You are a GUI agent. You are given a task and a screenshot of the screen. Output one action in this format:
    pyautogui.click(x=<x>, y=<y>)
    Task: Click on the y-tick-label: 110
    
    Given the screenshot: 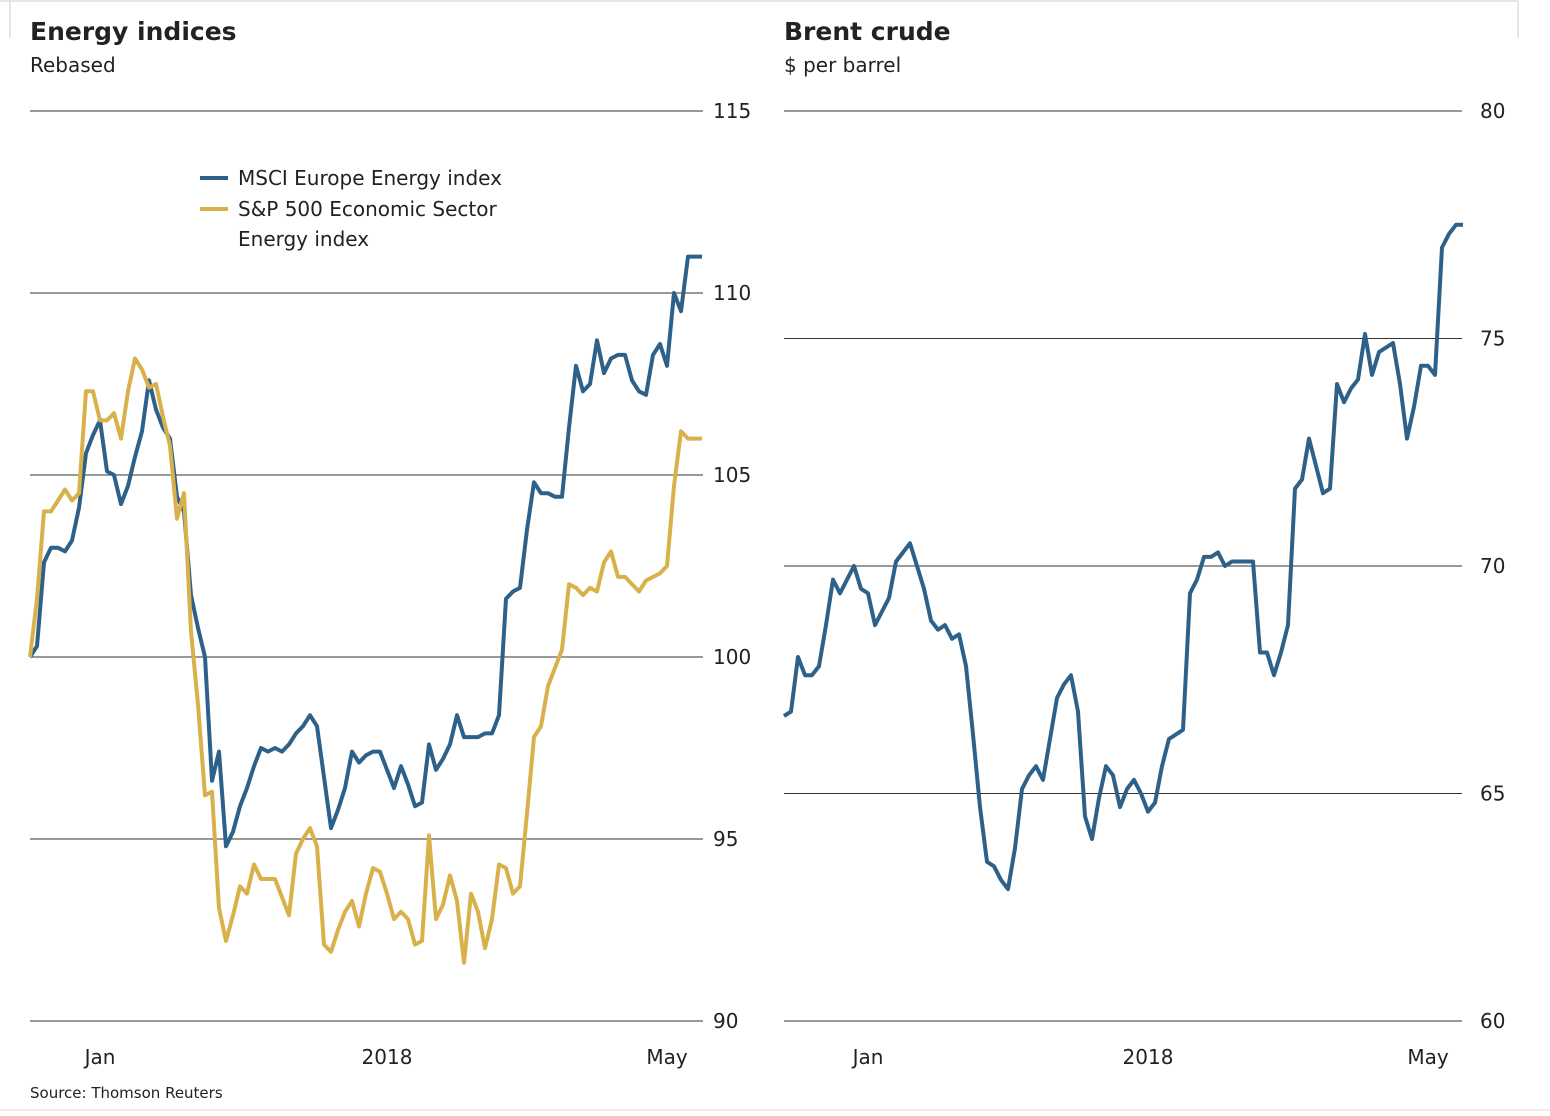 What is the action you would take?
    pyautogui.click(x=732, y=293)
    